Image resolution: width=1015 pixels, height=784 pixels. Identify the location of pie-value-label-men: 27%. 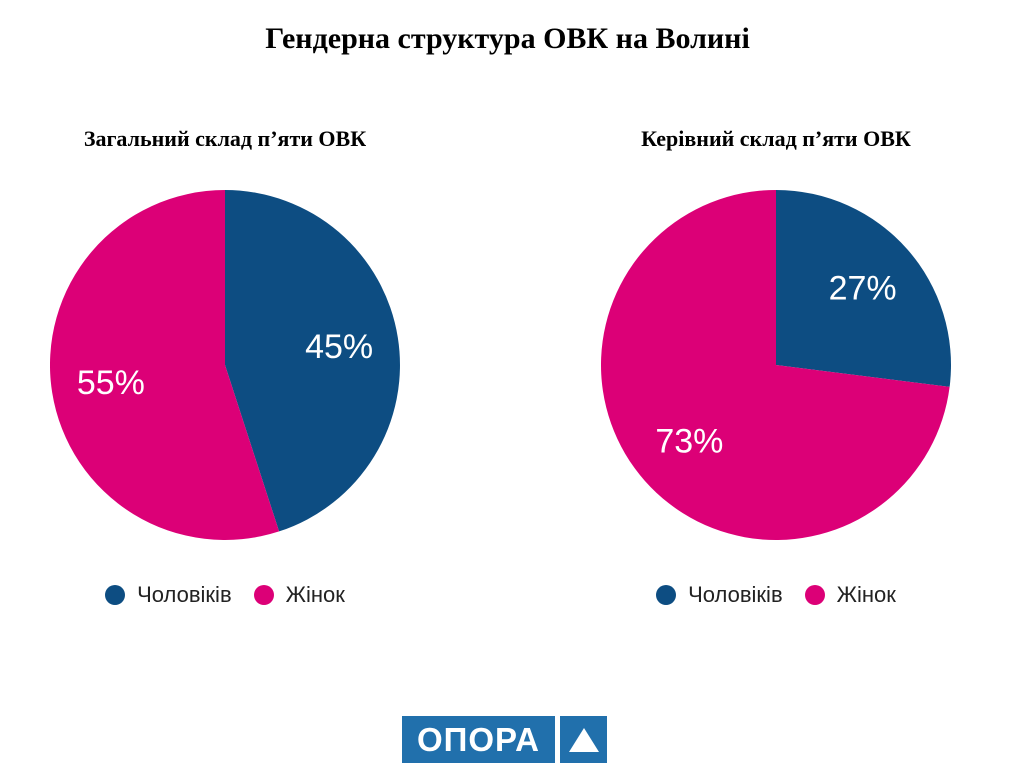
(863, 289).